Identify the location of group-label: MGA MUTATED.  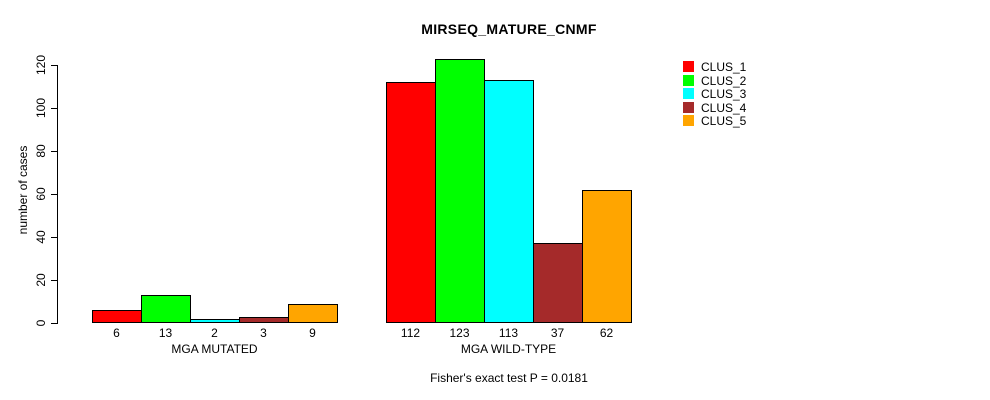
(214, 349).